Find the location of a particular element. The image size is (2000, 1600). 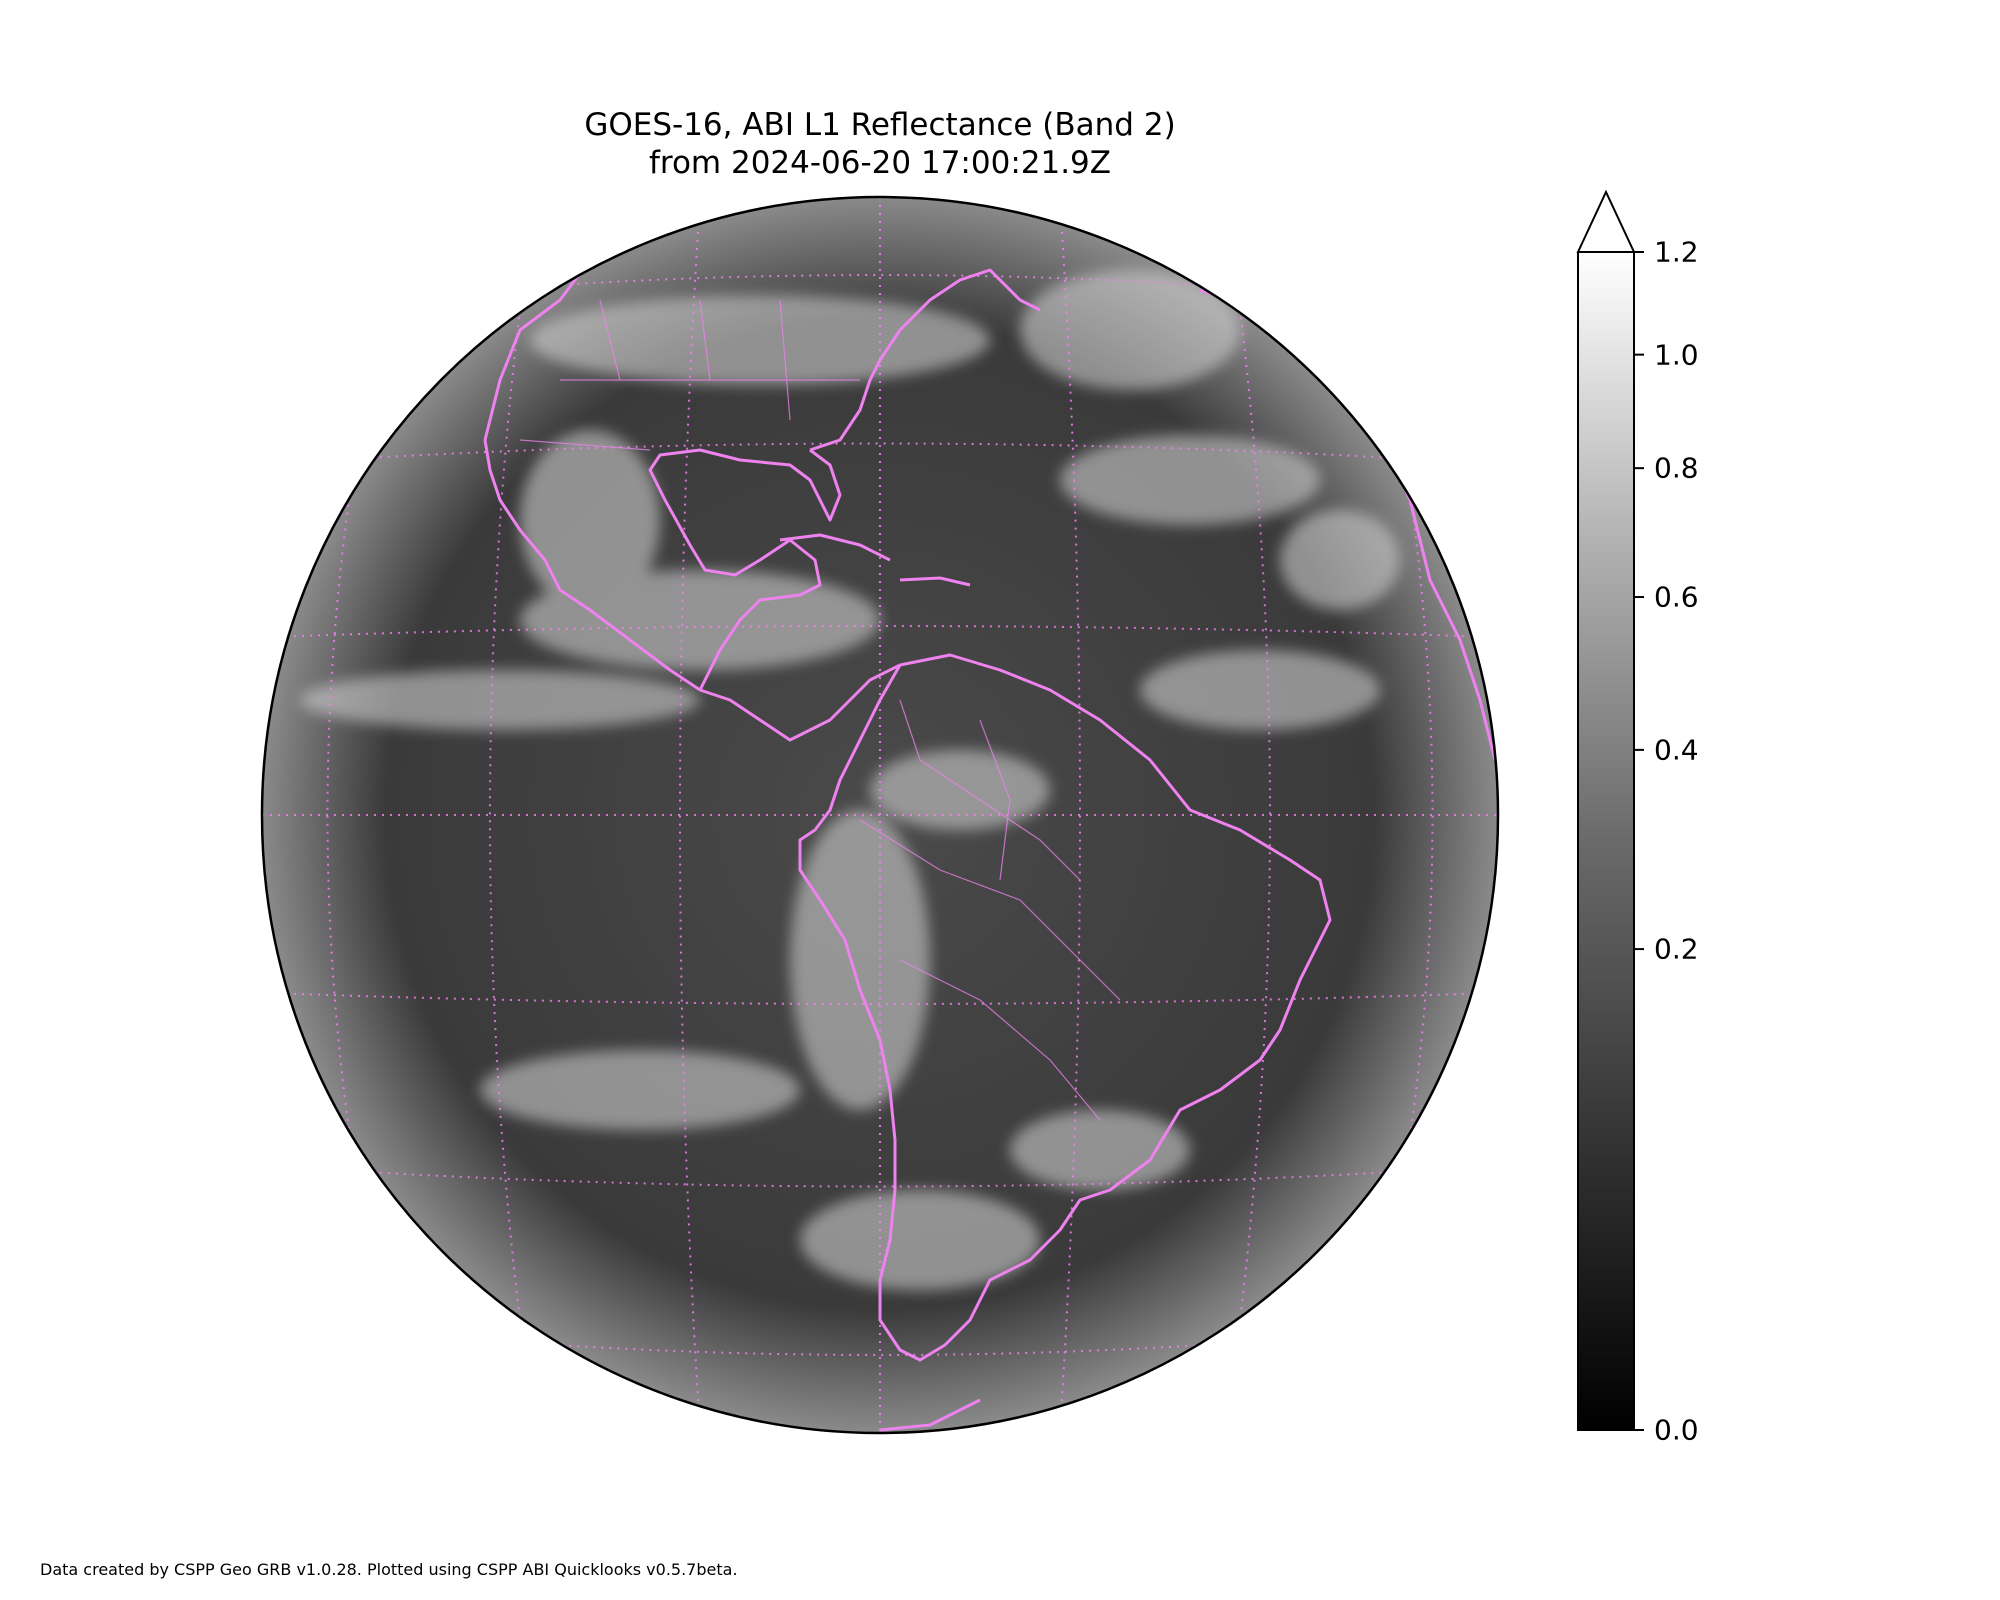

colorbar-outline is located at coordinates (1606, 841).